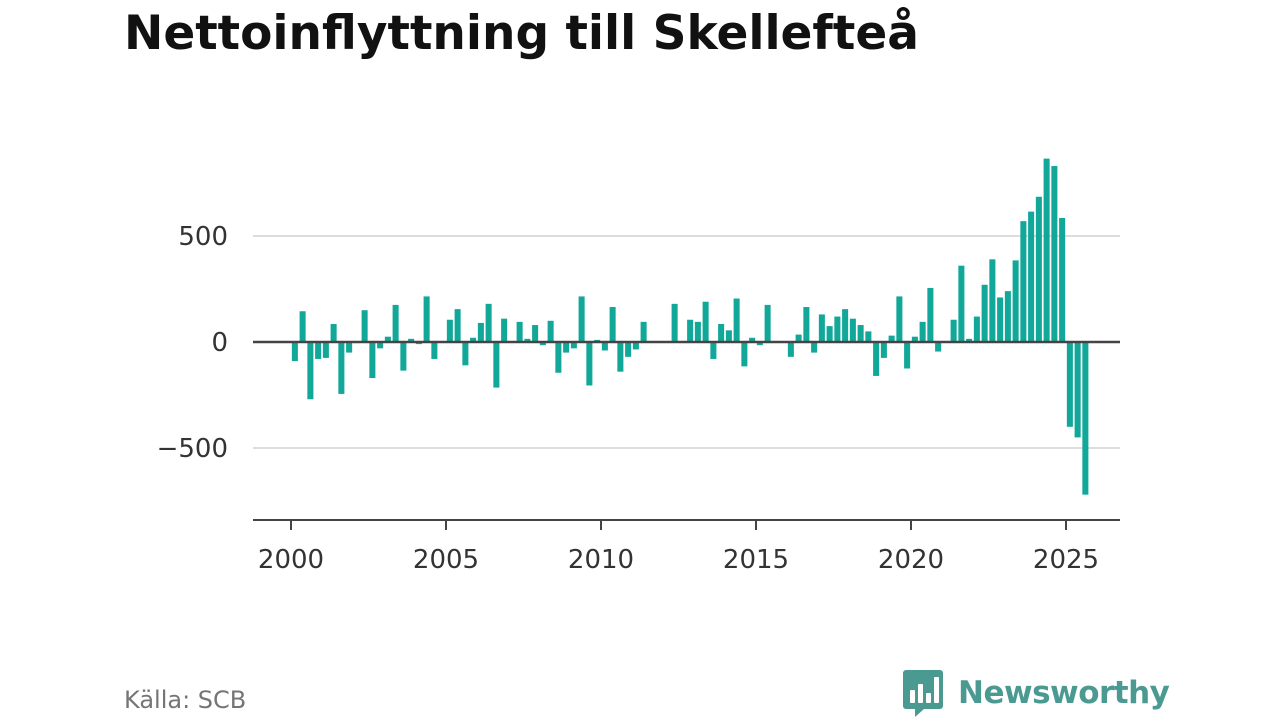  Describe the element at coordinates (291, 560) in the screenshot. I see `x-tick-label: 2000` at that location.